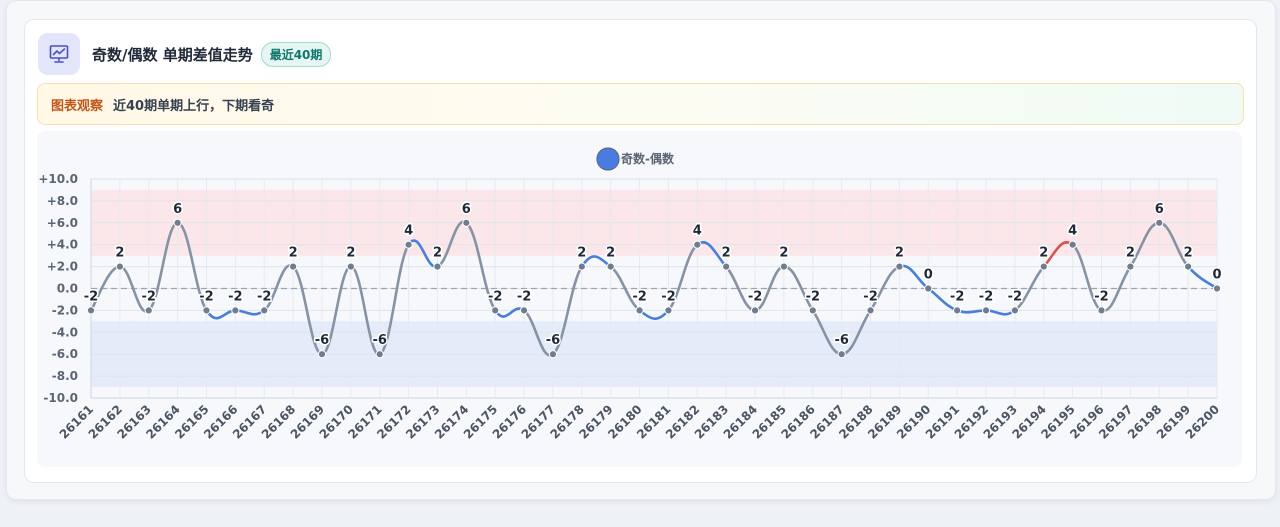 The image size is (1280, 527). I want to click on y-tick-label: -10.0, so click(60, 398).